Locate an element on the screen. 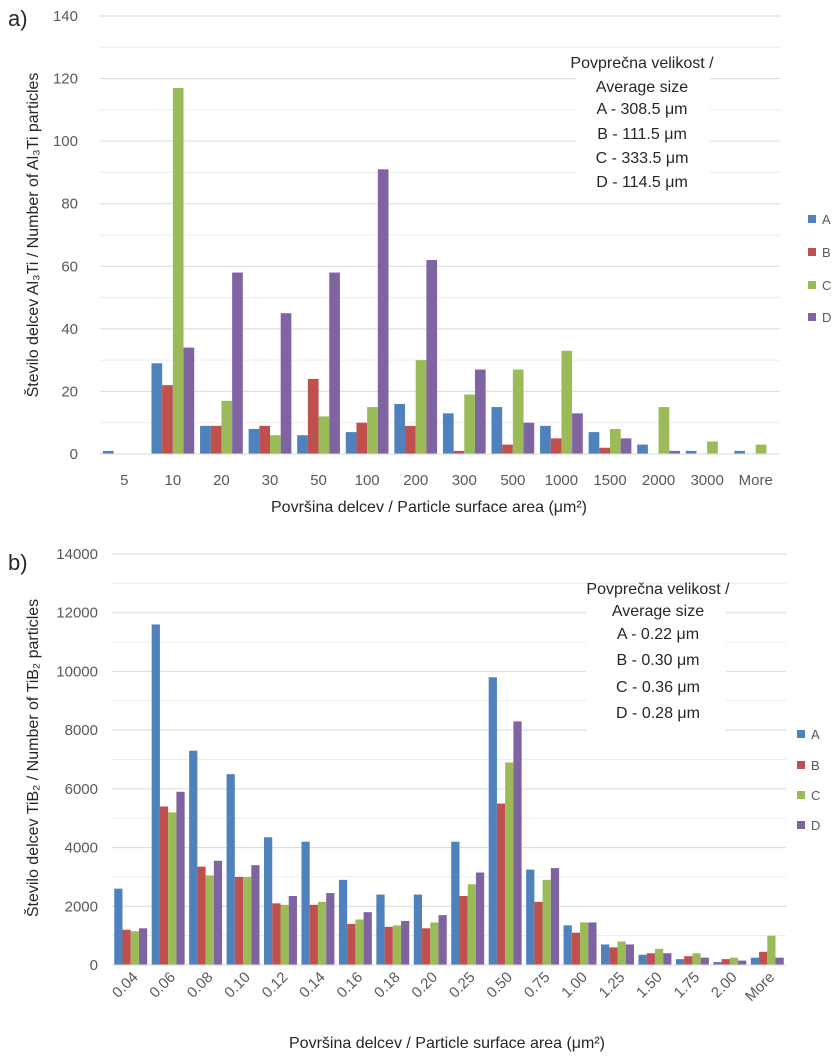 The height and width of the screenshot is (1060, 833). x-tick-label: 100 is located at coordinates (367, 480).